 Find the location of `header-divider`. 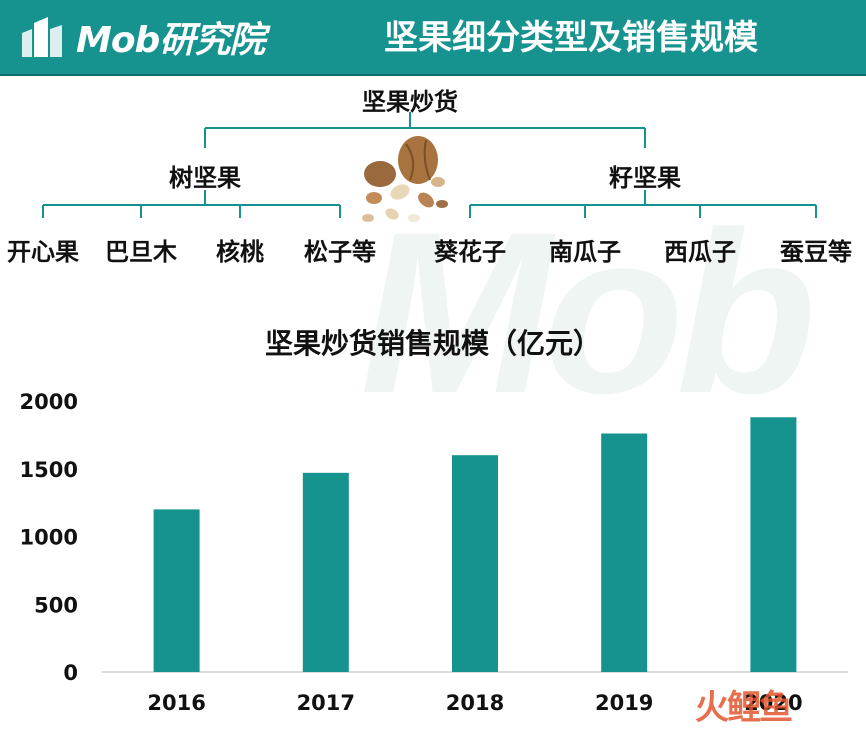

header-divider is located at coordinates (433, 75).